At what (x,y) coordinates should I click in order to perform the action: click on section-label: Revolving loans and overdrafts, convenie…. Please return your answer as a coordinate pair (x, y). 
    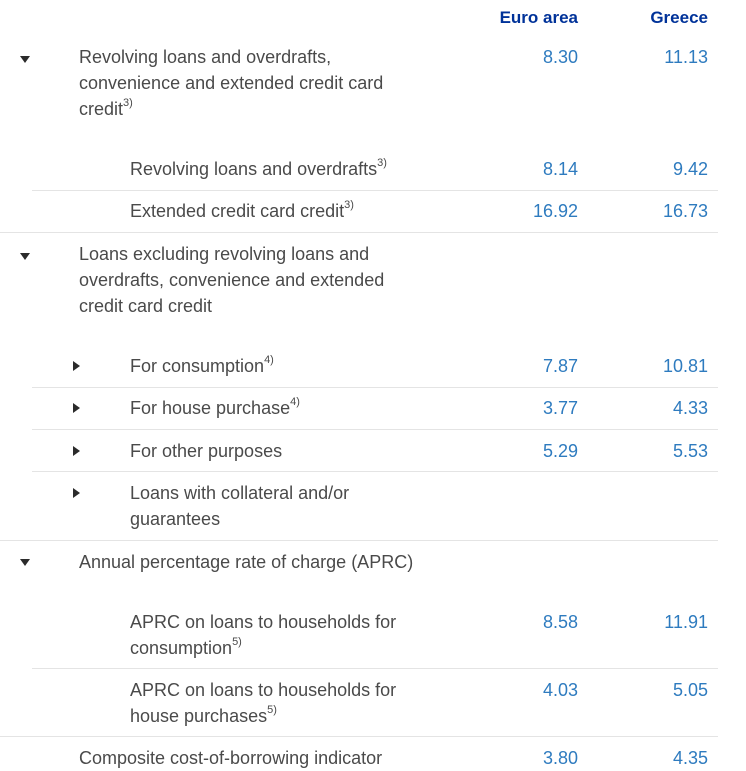
    Looking at the image, I should click on (231, 83).